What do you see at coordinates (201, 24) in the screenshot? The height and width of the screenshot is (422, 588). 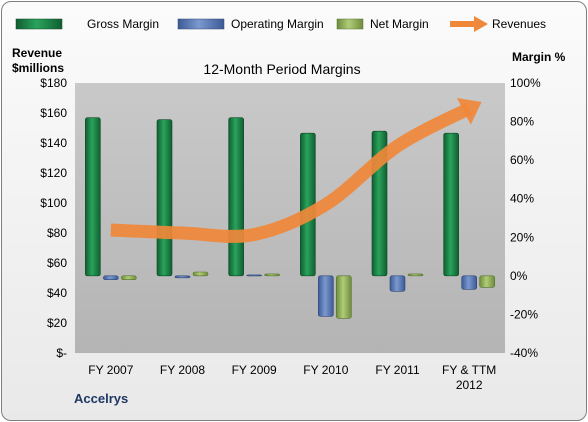 I see `legend-swatch-operating-margin` at bounding box center [201, 24].